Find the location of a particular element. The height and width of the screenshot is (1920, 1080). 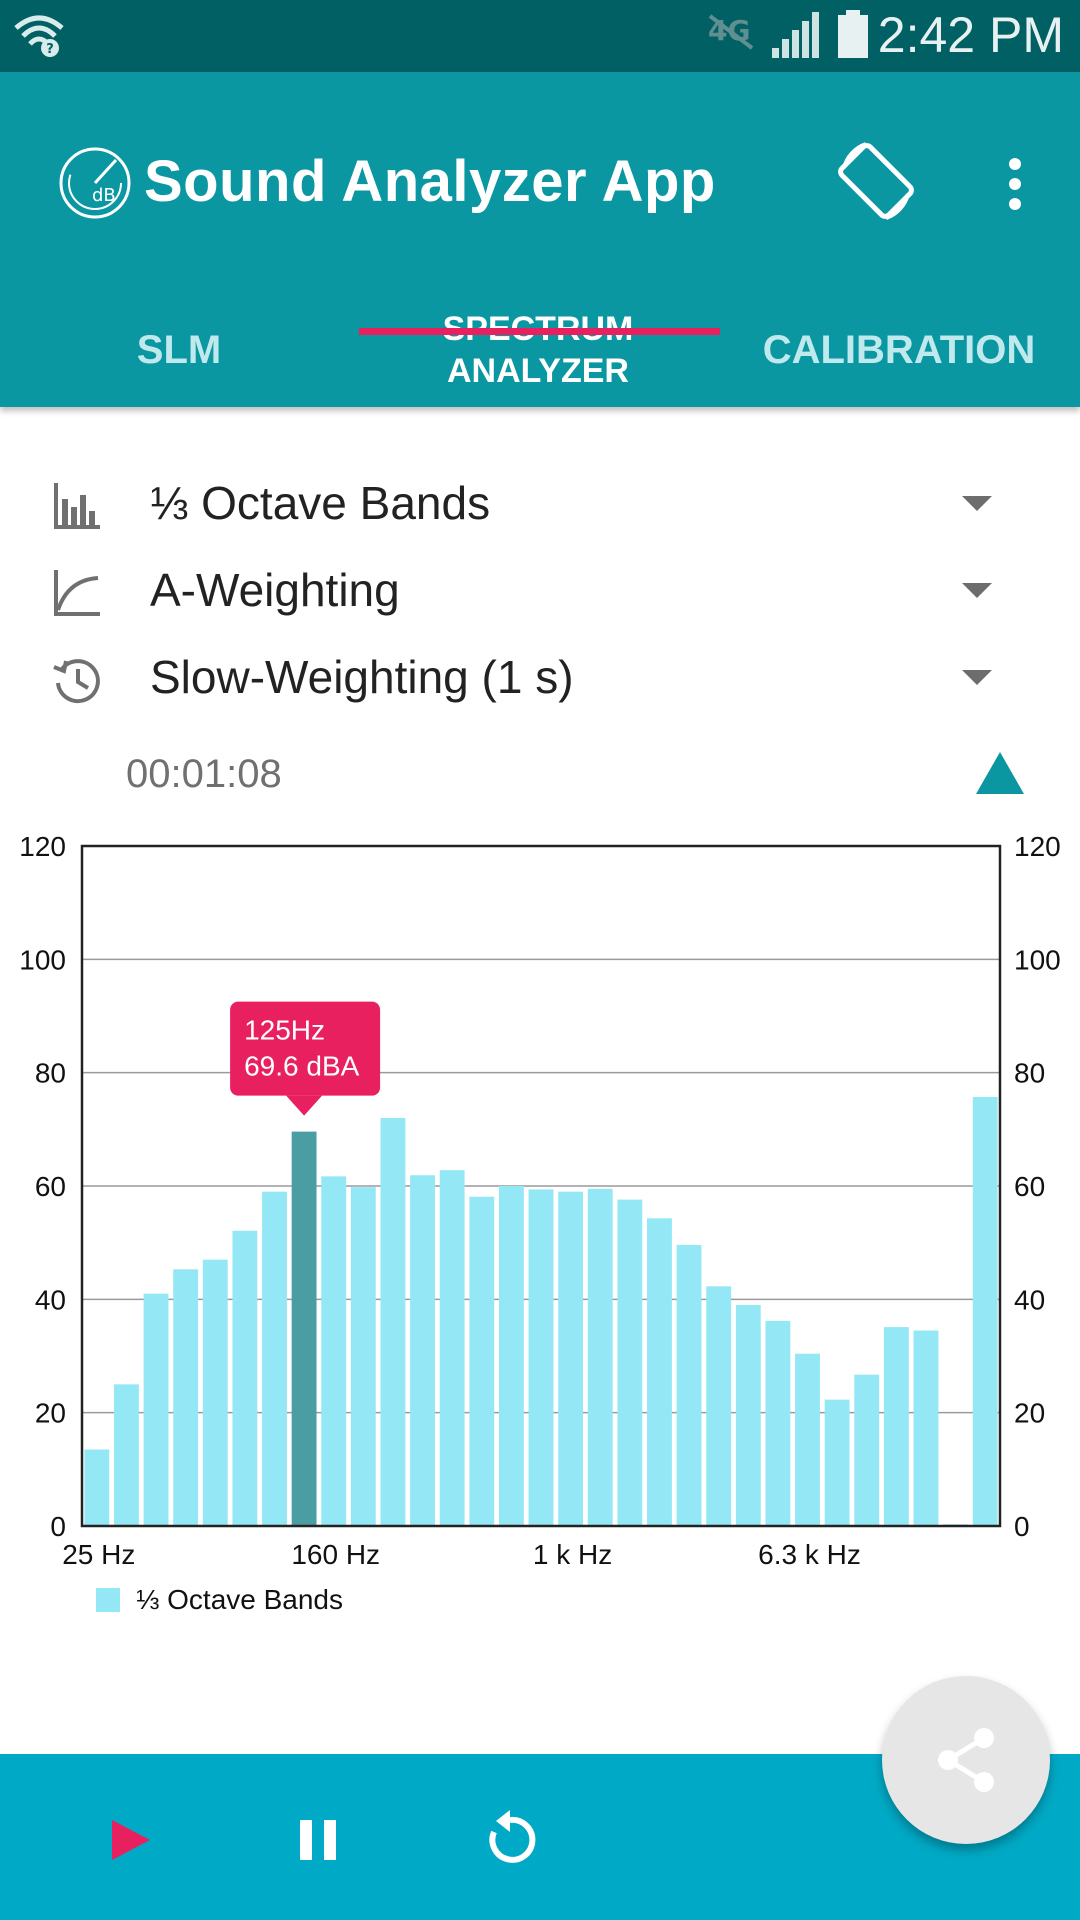

wifi-question-icon: ? is located at coordinates (39, 36).